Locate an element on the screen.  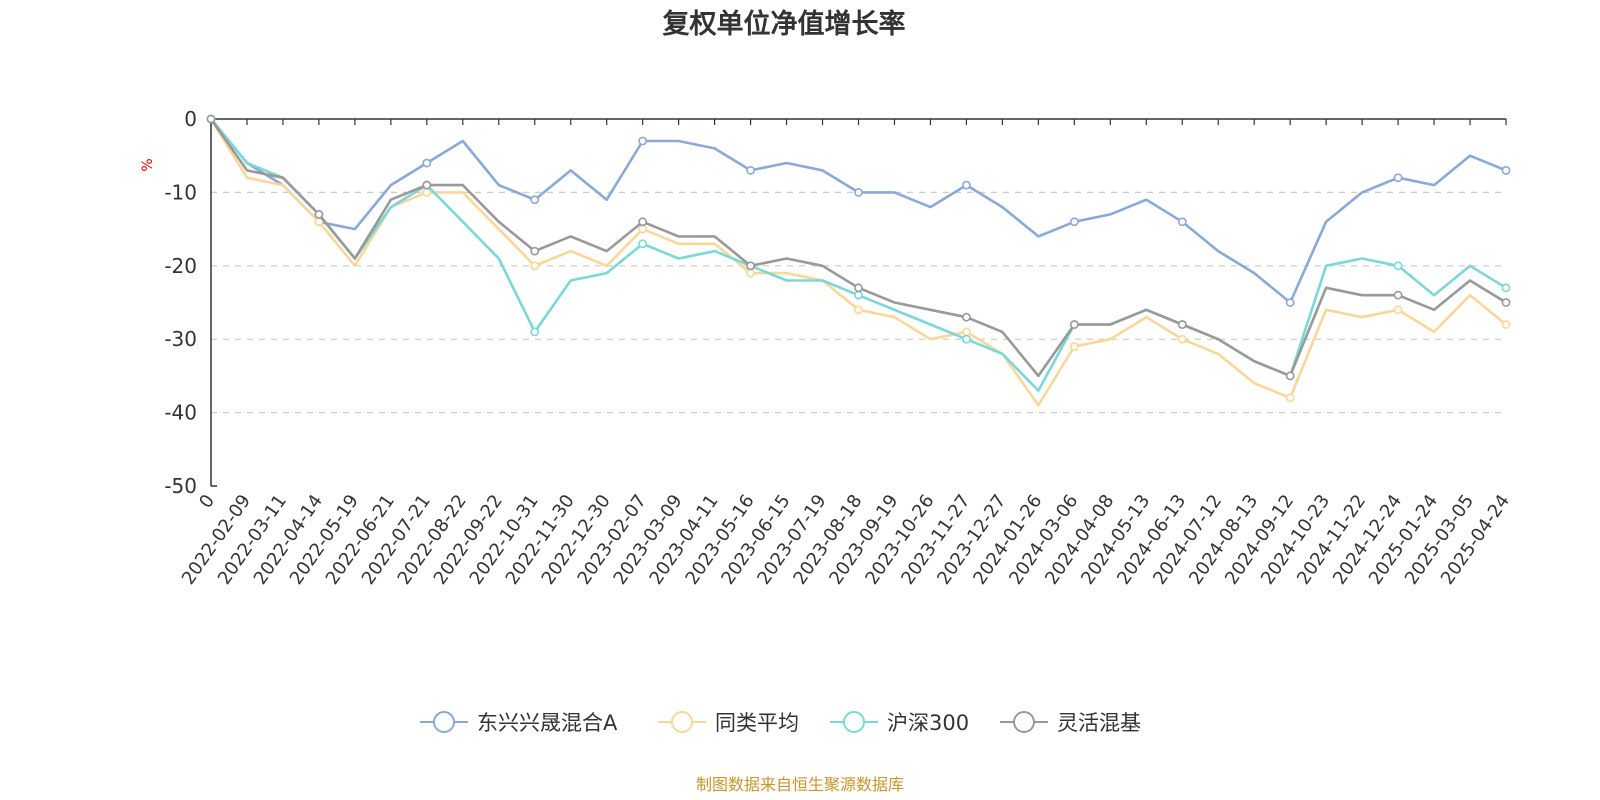
legend-item: 灵活混基 is located at coordinates (1070, 723).